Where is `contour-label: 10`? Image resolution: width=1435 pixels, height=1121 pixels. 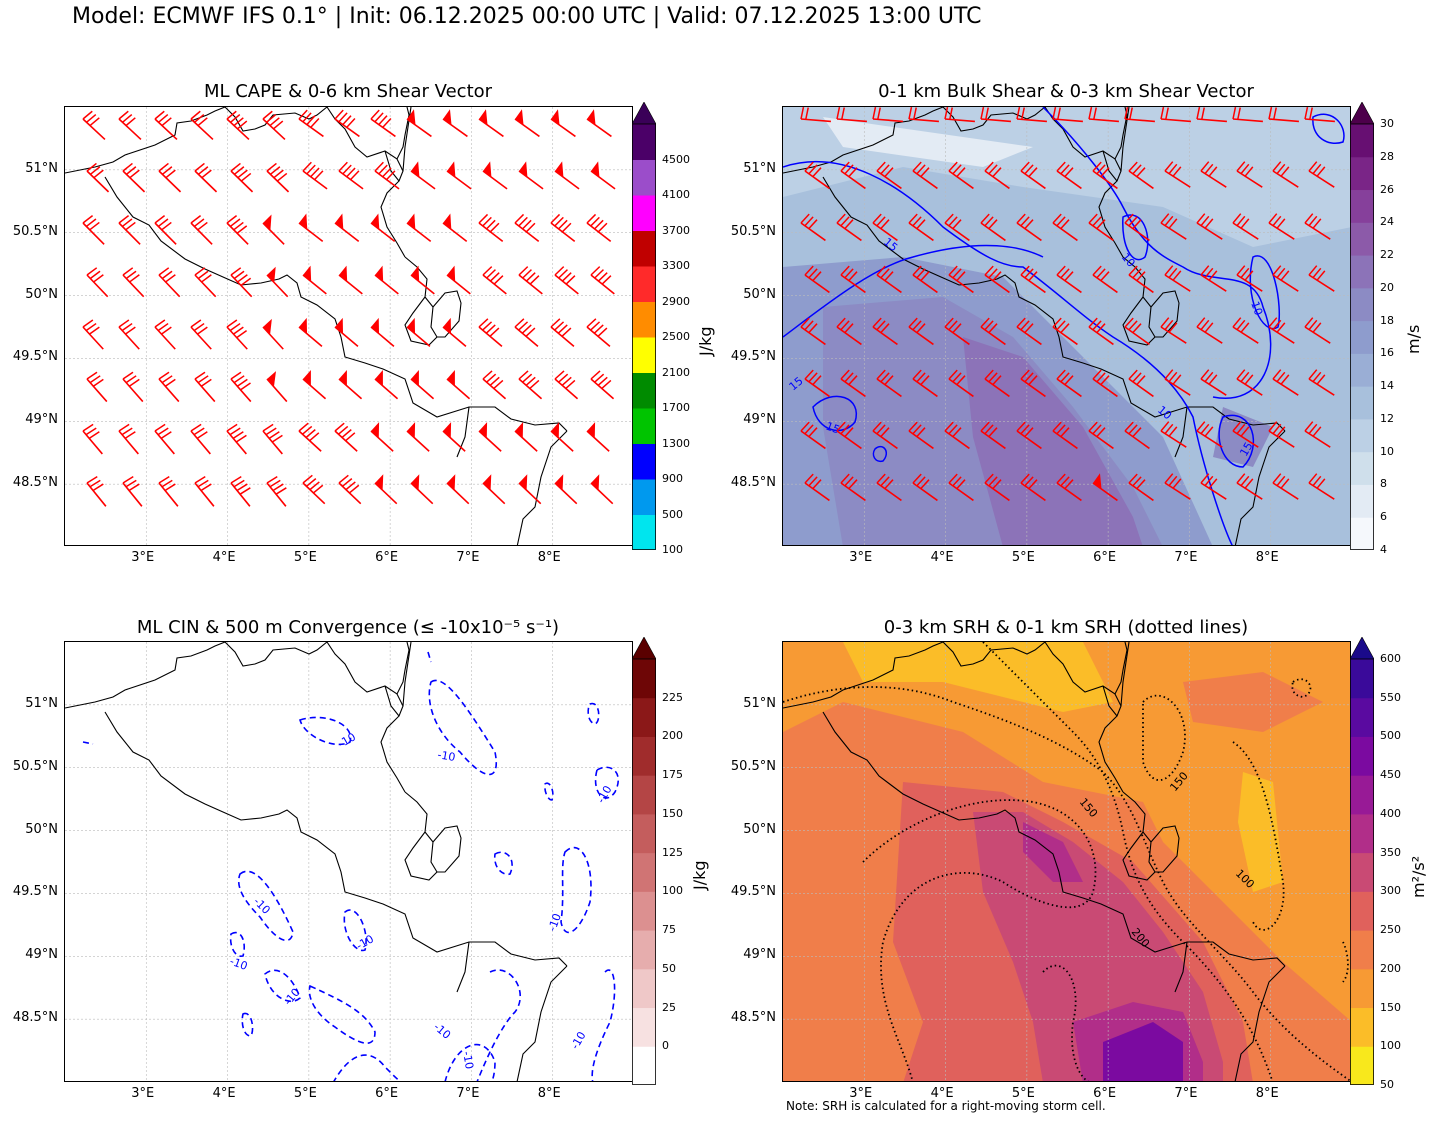
contour-label: 10 is located at coordinates (1256, 309).